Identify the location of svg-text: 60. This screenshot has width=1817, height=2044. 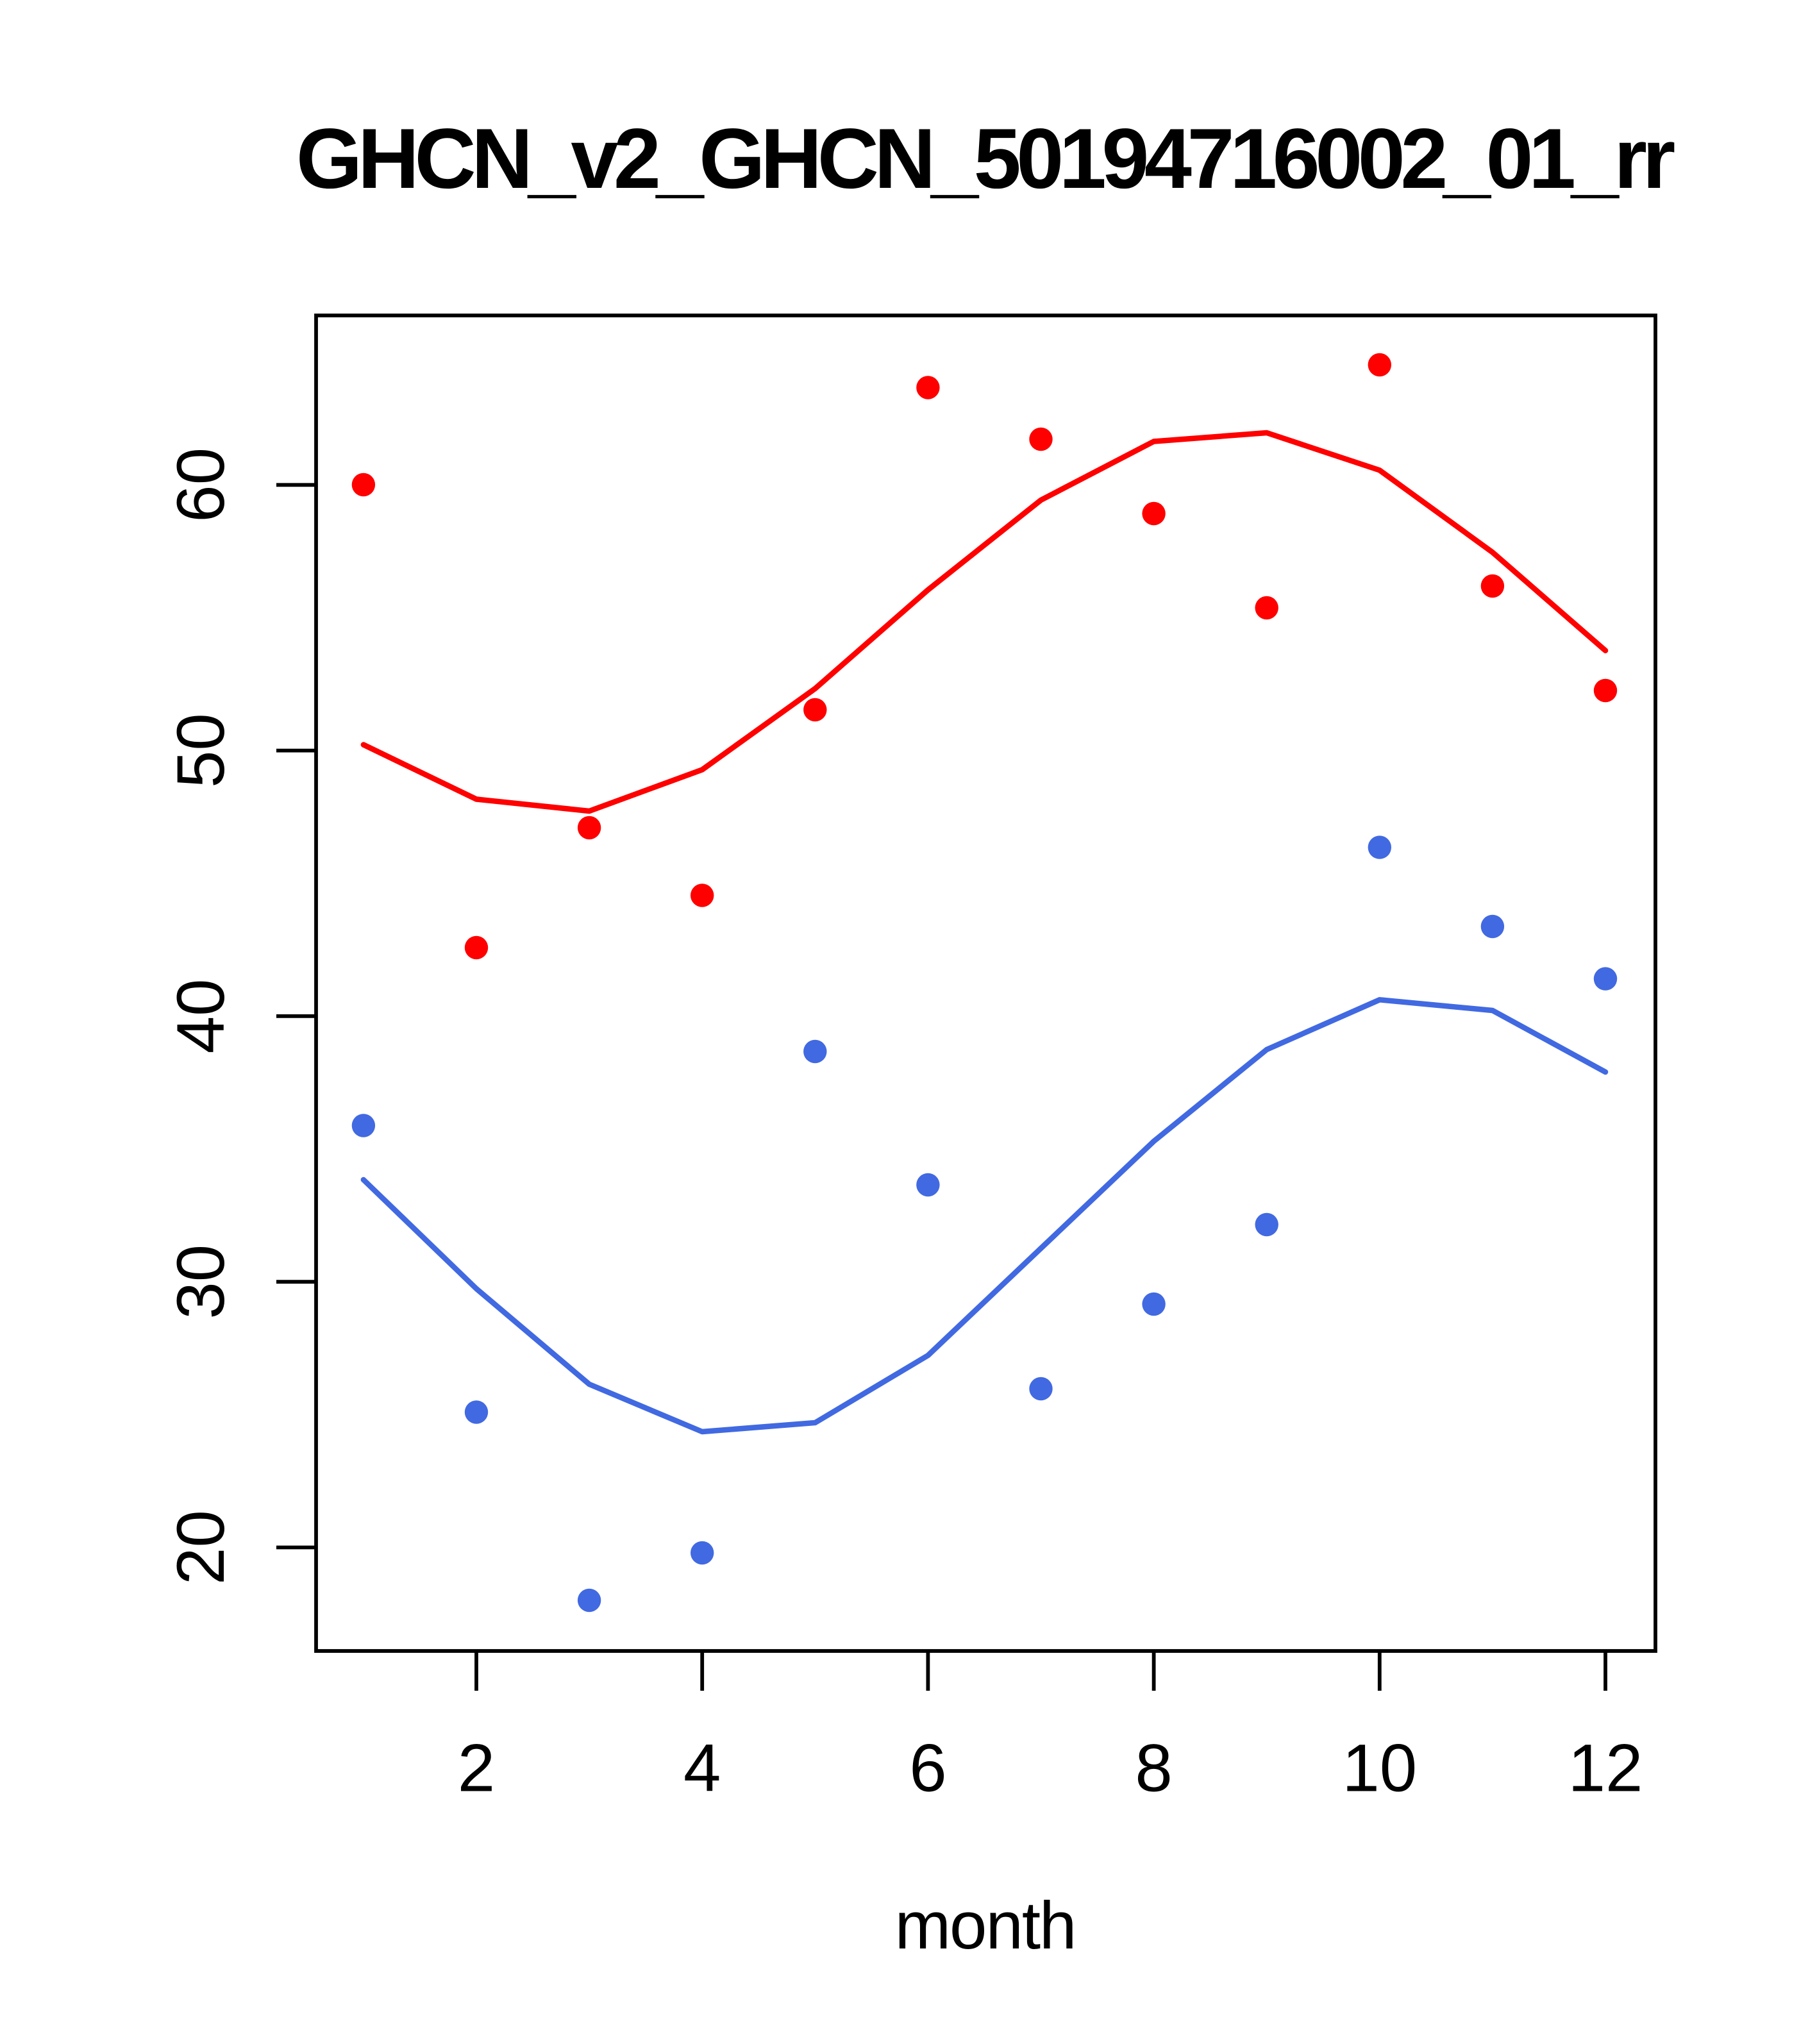
(201, 486).